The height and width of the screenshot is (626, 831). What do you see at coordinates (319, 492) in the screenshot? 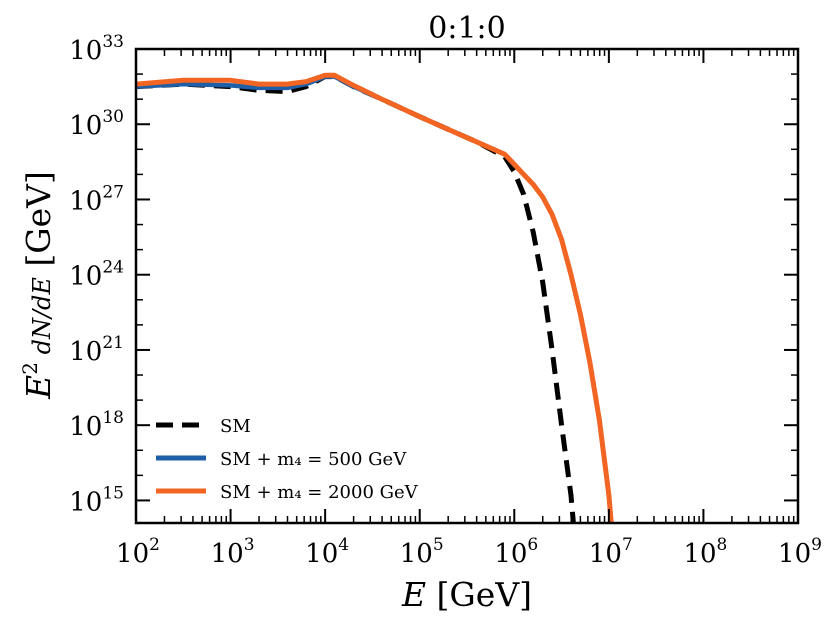
I see `legend-label-2: SM + m₄ = 2000 GeV` at bounding box center [319, 492].